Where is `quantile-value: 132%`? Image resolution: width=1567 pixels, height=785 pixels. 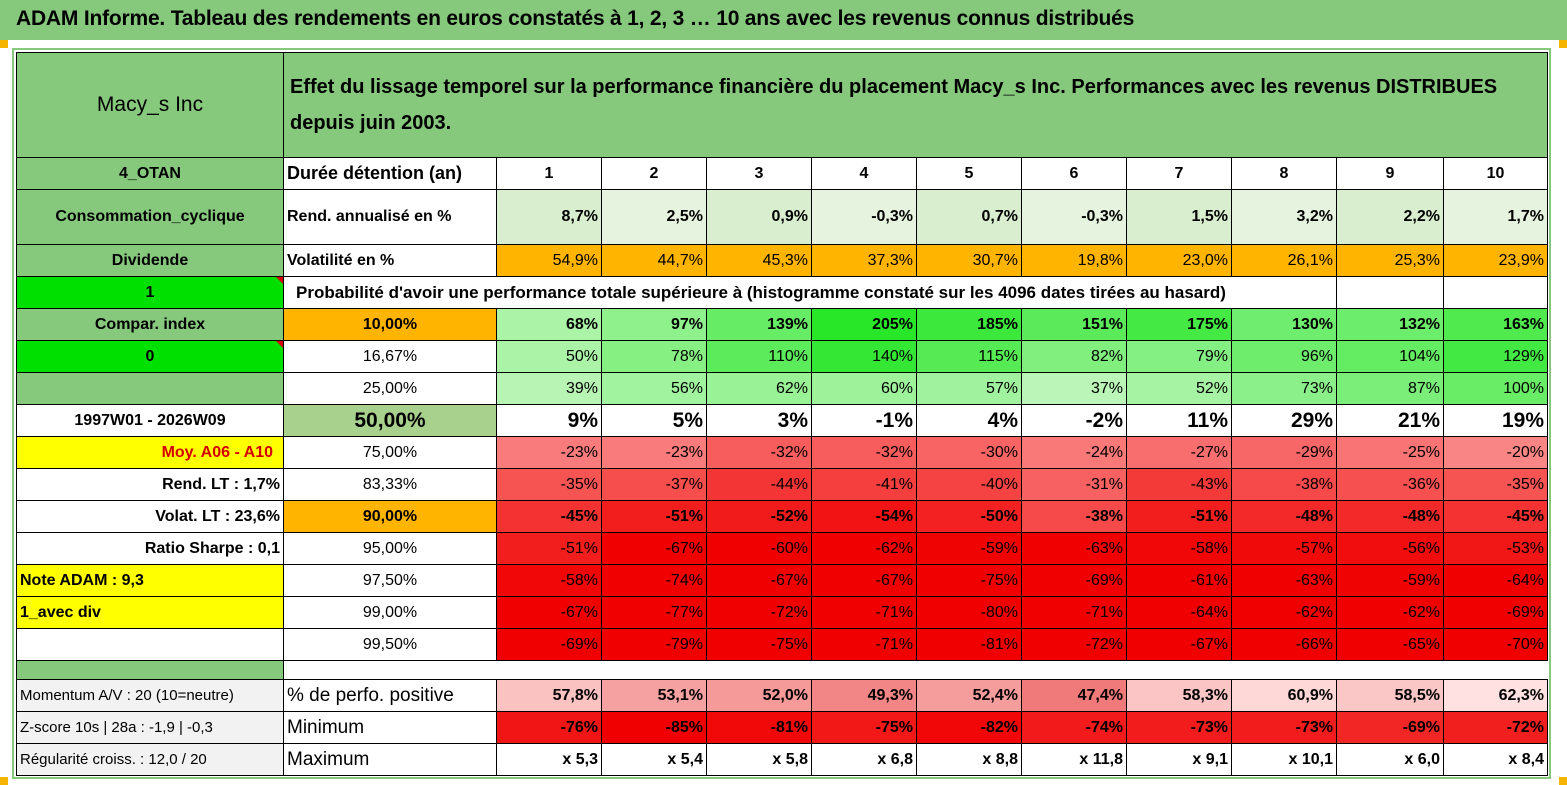 quantile-value: 132% is located at coordinates (1390, 324).